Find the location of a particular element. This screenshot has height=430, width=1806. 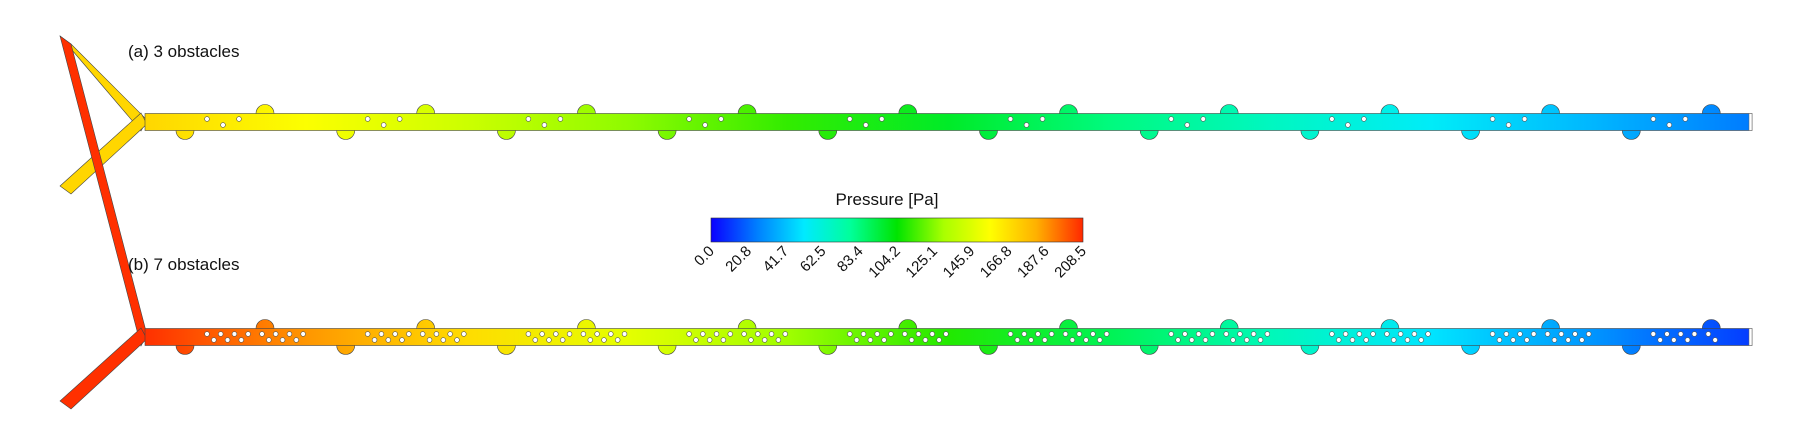

panel-a-label: (a) 3 obstacles is located at coordinates (184, 51).